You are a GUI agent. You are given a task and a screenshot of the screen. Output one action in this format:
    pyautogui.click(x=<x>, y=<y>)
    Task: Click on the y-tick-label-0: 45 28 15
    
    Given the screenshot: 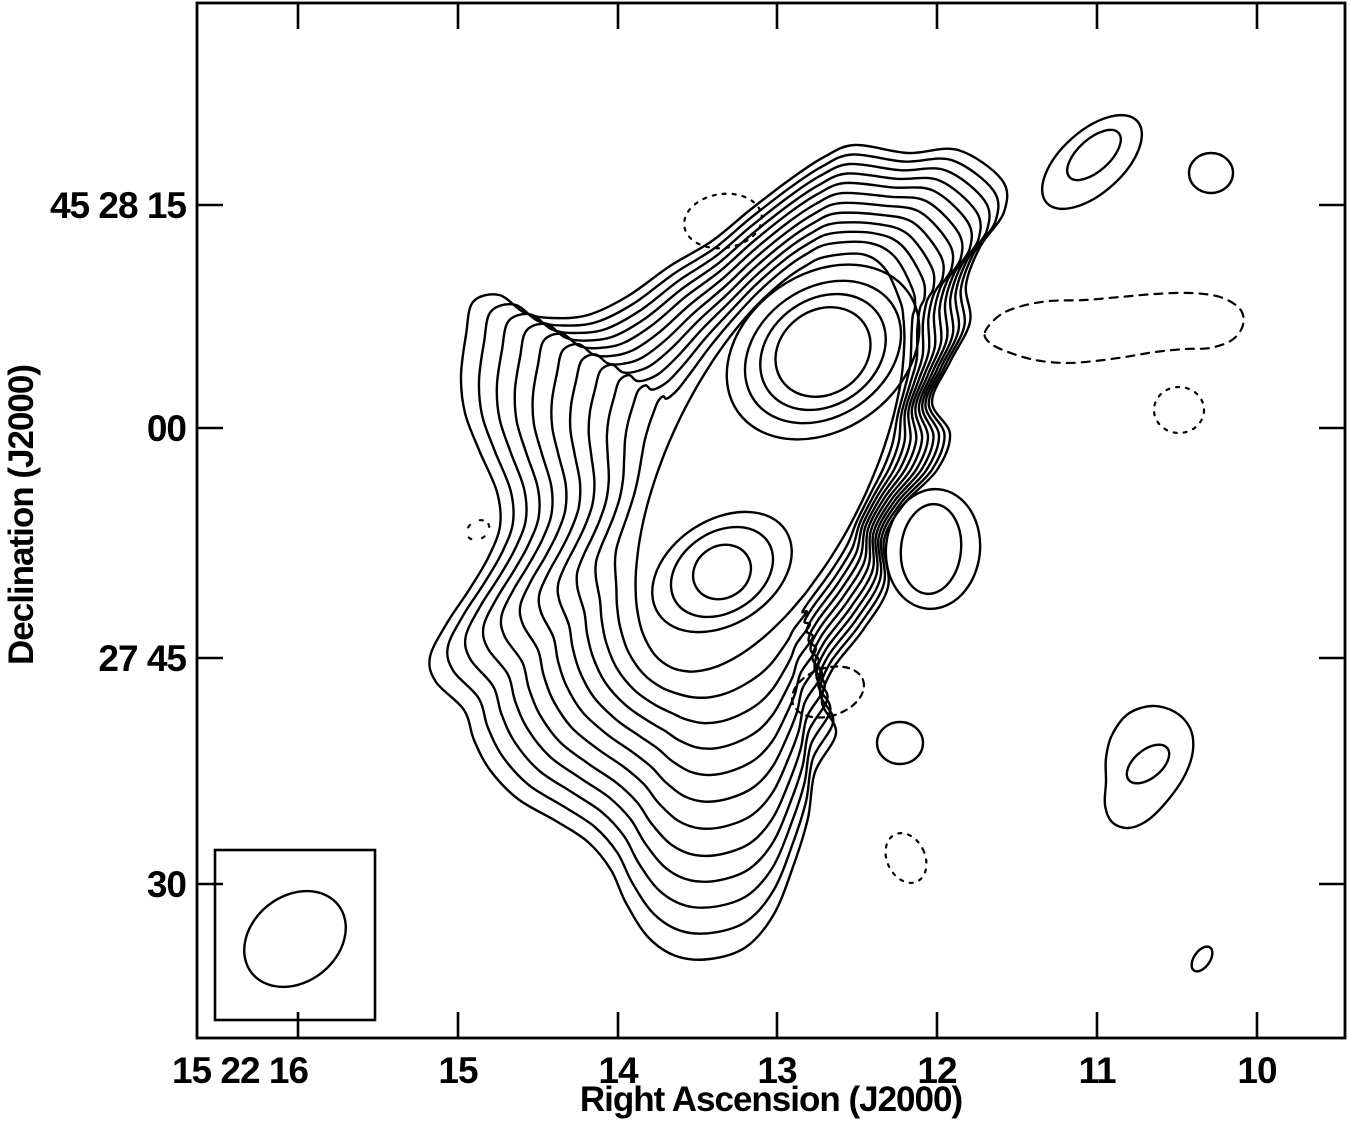 What is the action you would take?
    pyautogui.click(x=118, y=205)
    